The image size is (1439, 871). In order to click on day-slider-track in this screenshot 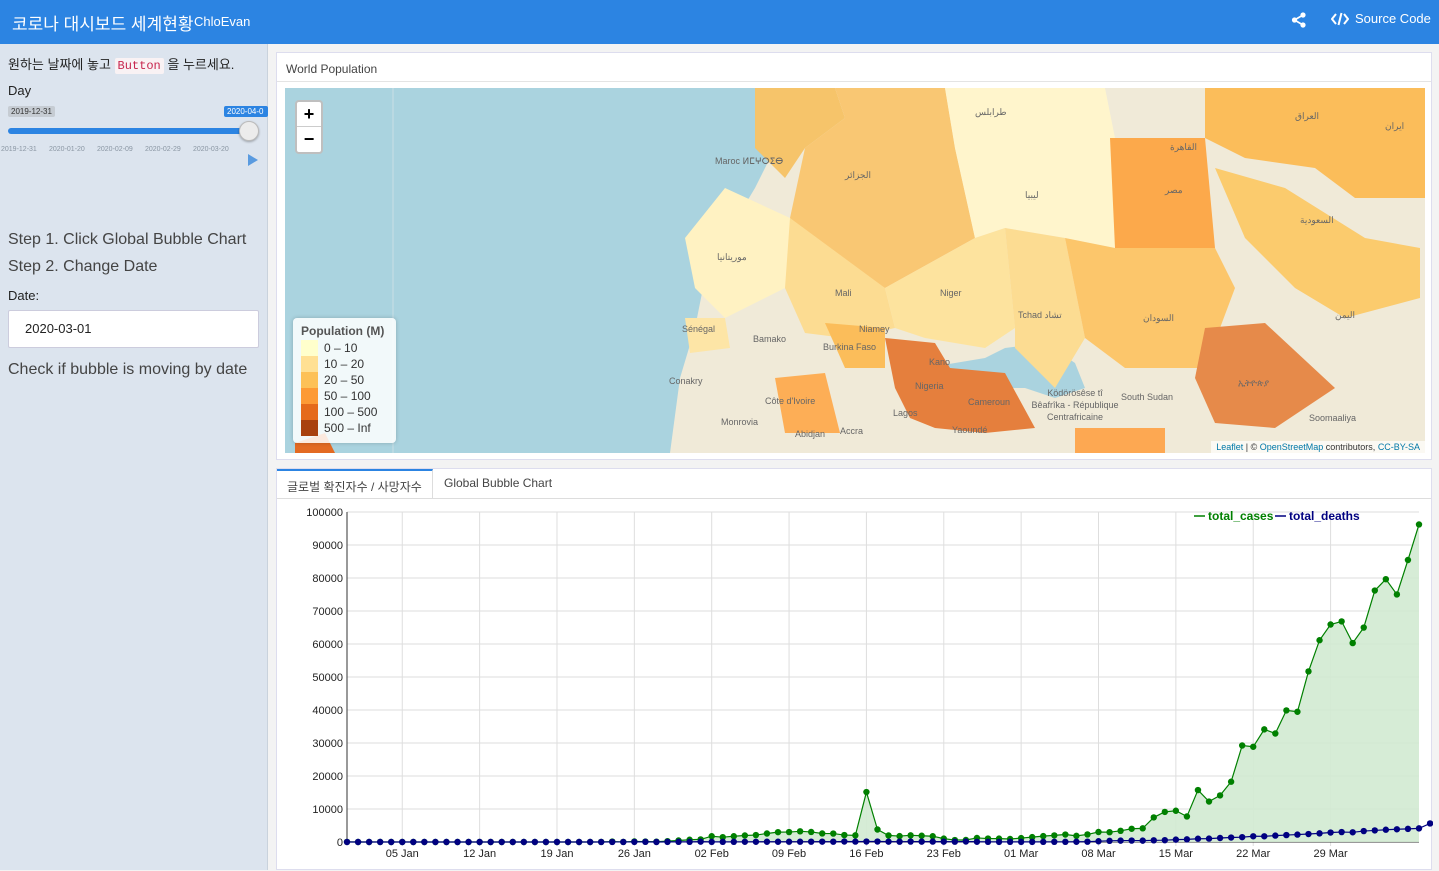, I will do `click(129, 131)`.